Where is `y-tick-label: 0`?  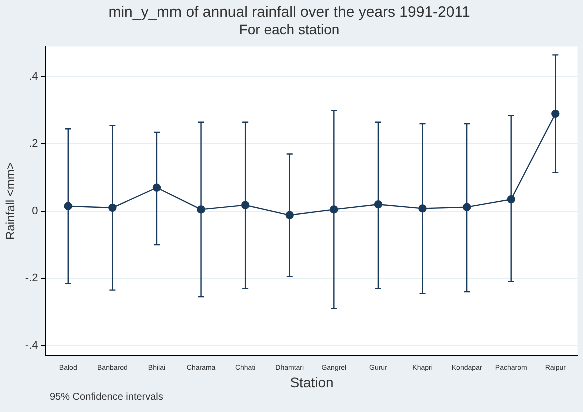 y-tick-label: 0 is located at coordinates (35, 211).